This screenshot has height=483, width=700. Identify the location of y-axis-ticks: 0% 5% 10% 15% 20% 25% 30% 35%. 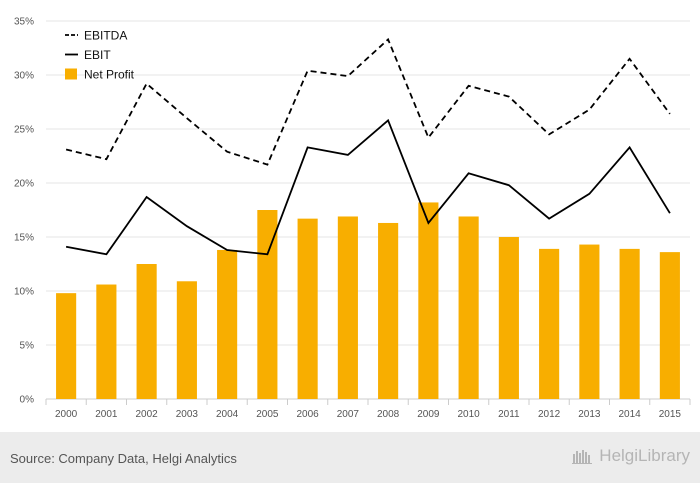
(24, 211).